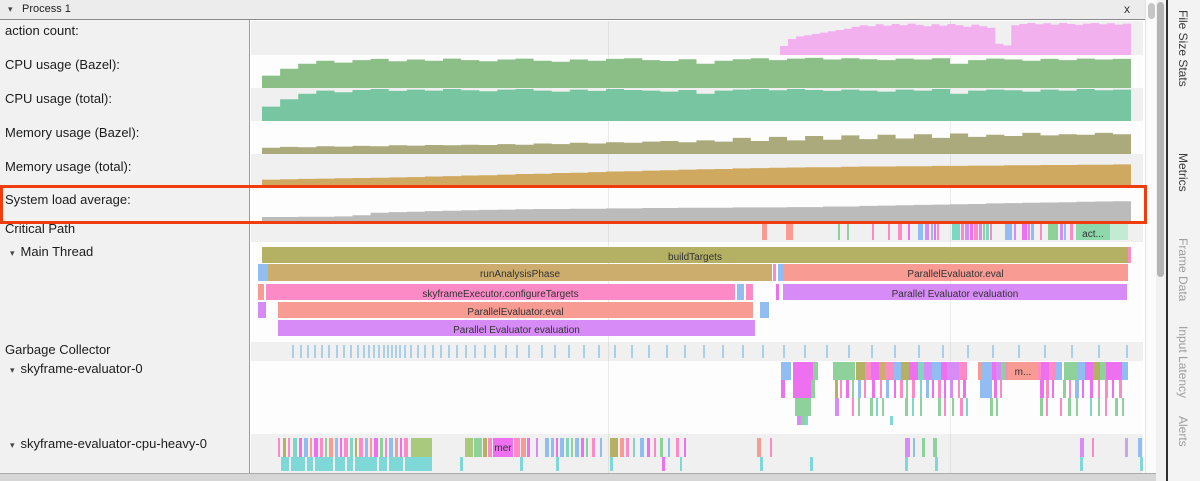 This screenshot has height=481, width=1200. Describe the element at coordinates (696, 206) in the screenshot. I see `counter-chart-system-load-average` at that location.